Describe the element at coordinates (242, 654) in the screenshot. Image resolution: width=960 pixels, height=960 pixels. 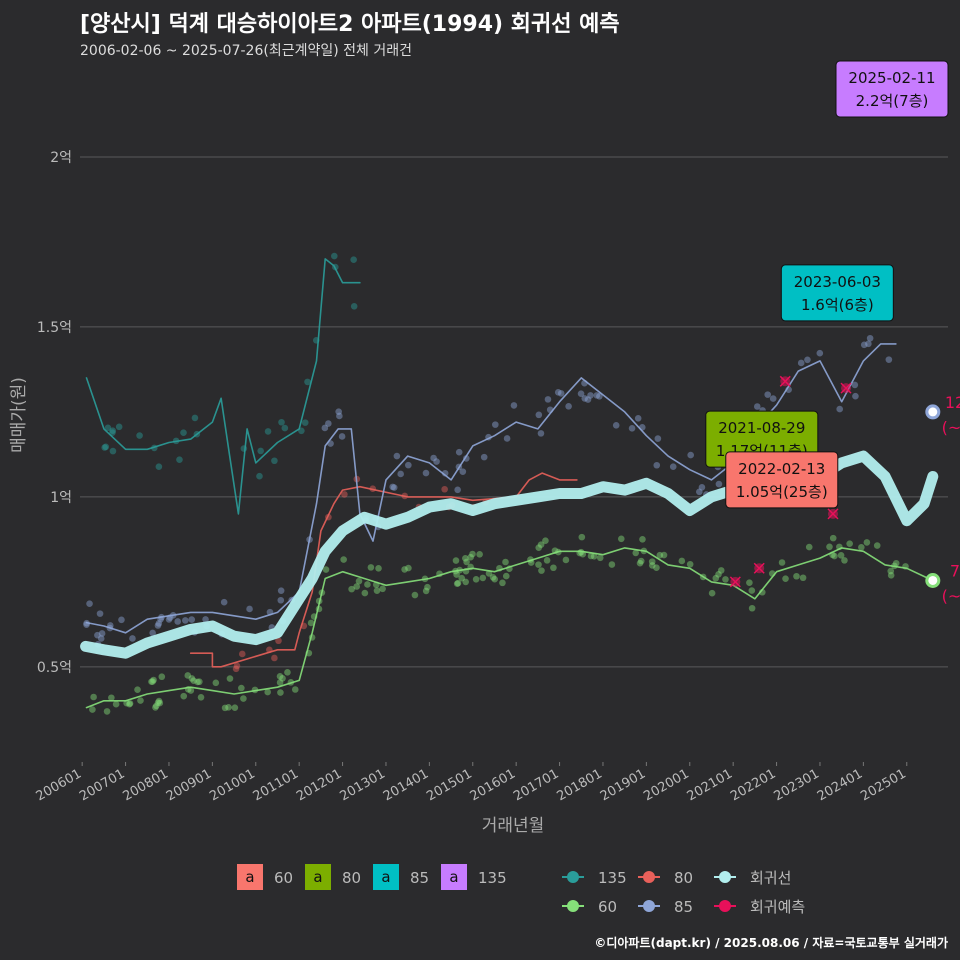
I see `scatter-point-s80` at that location.